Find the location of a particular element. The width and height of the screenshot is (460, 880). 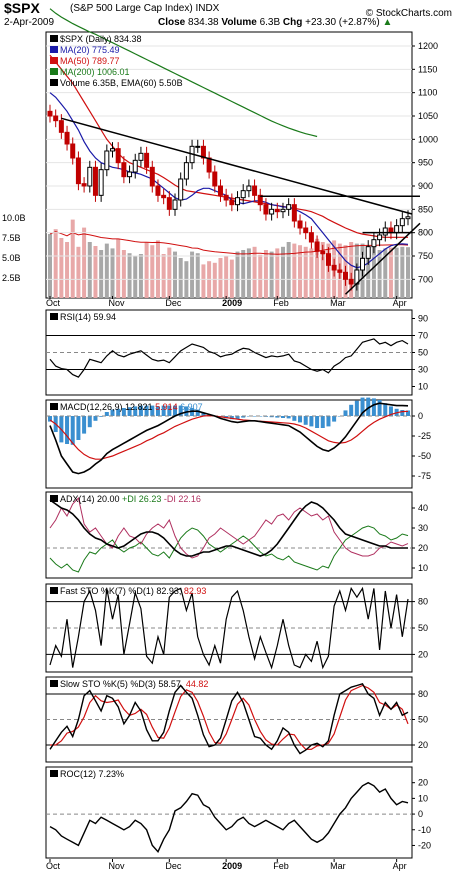

rsi-tick-label: 30 is located at coordinates (423, 370).